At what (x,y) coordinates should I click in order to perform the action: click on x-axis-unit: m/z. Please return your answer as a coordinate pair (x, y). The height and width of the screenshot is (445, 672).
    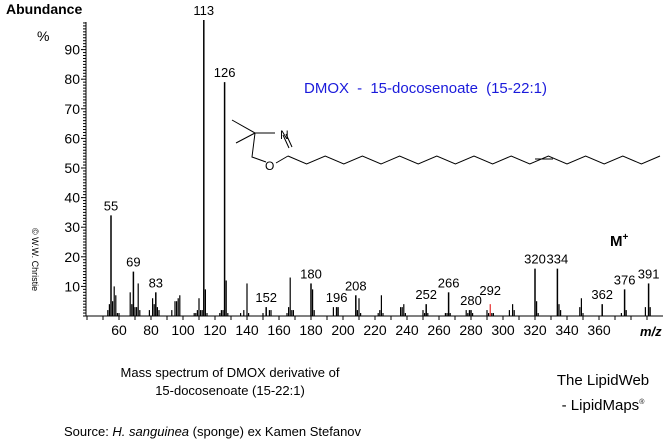
    Looking at the image, I should click on (651, 331).